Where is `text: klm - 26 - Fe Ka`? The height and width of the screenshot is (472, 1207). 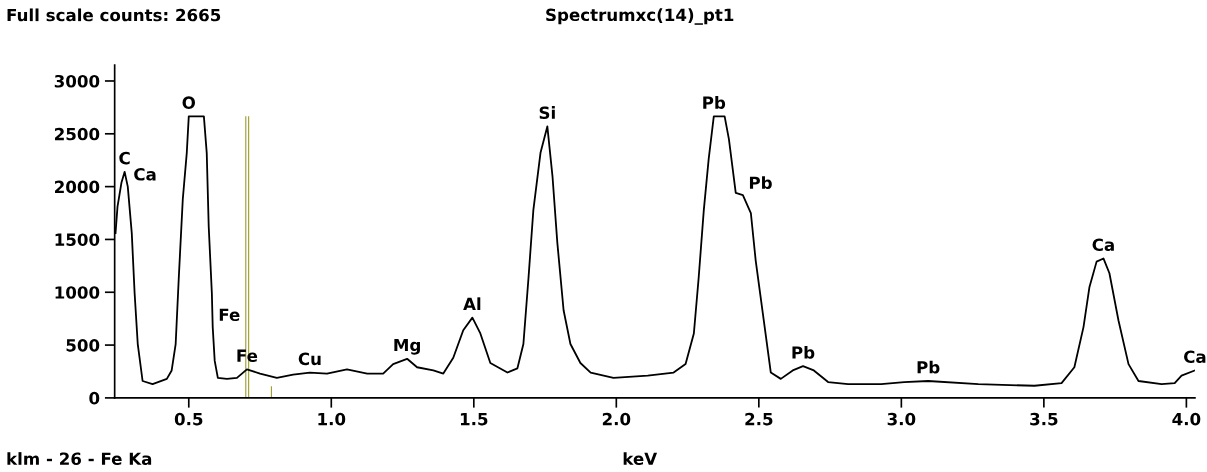
text: klm - 26 - Fe Ka is located at coordinates (79, 459).